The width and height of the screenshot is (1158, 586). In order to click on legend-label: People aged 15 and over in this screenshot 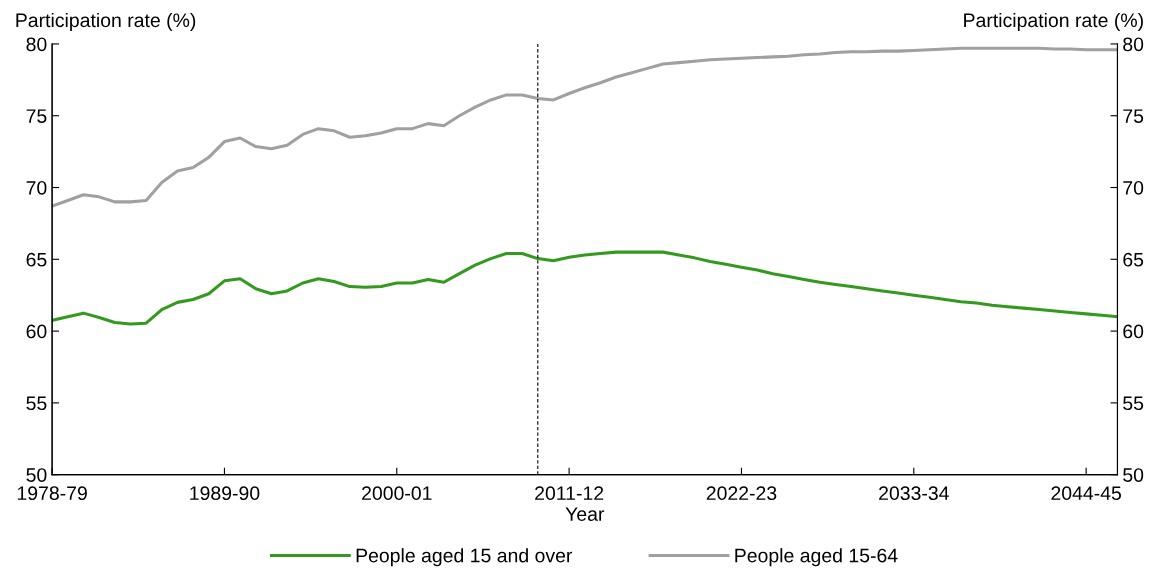, I will do `click(464, 557)`.